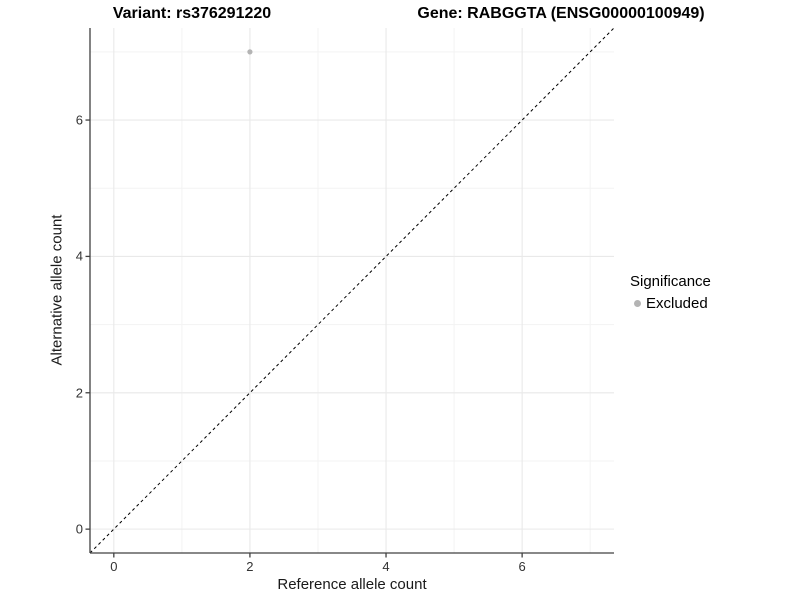 This screenshot has width=800, height=600. I want to click on y-tick-label: 4, so click(79, 256).